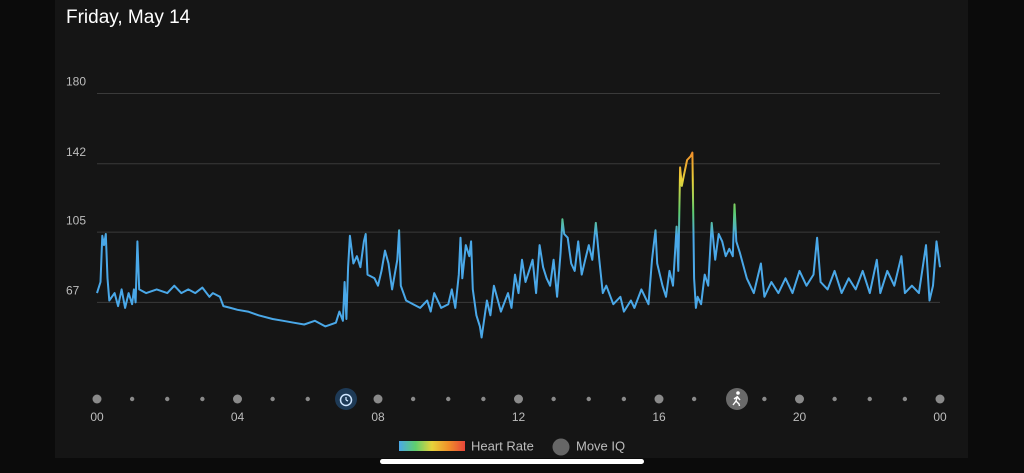 Image resolution: width=1024 pixels, height=473 pixels. Describe the element at coordinates (600, 445) in the screenshot. I see `legend-label: Move IQ` at that location.